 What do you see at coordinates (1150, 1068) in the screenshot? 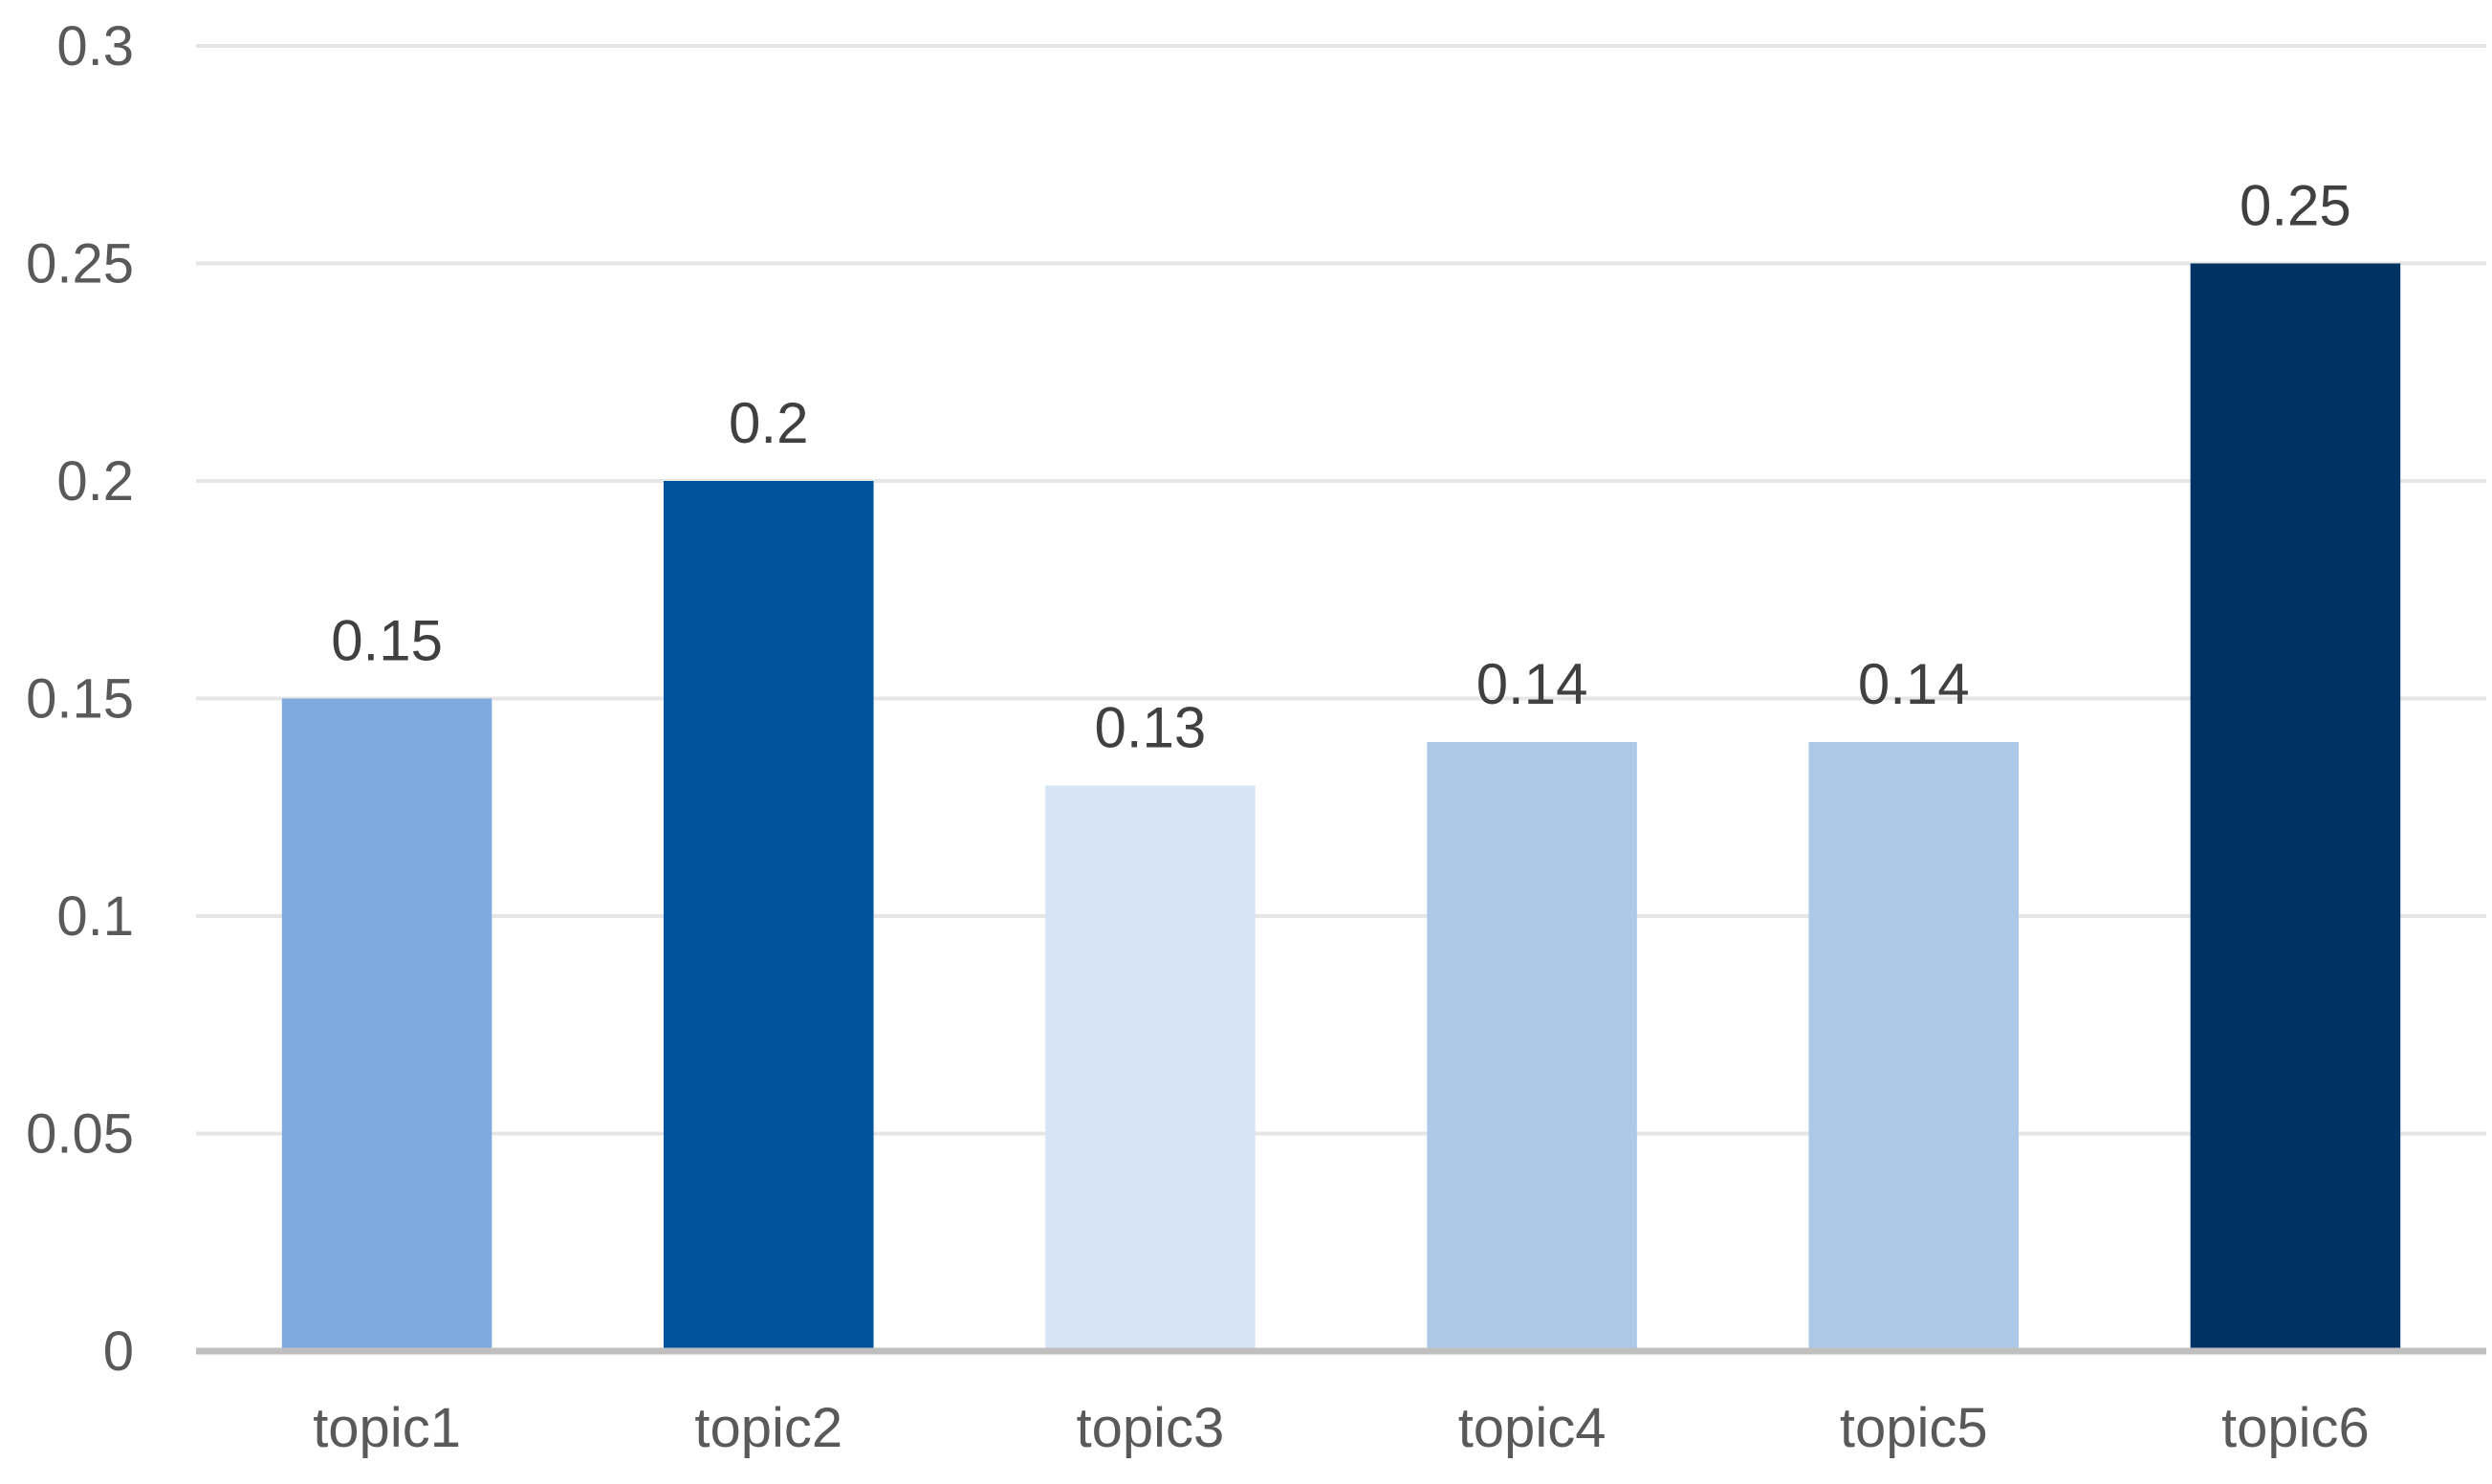
I see `bar-topic3` at bounding box center [1150, 1068].